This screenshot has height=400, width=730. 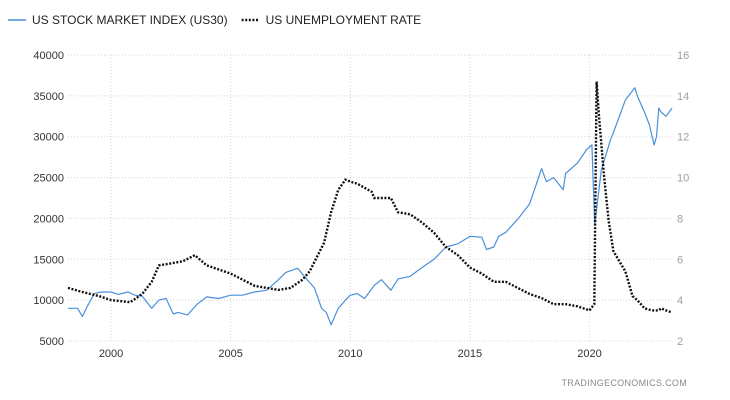 What do you see at coordinates (344, 20) in the screenshot?
I see `legend-label: US UNEMPLOYMENT RATE` at bounding box center [344, 20].